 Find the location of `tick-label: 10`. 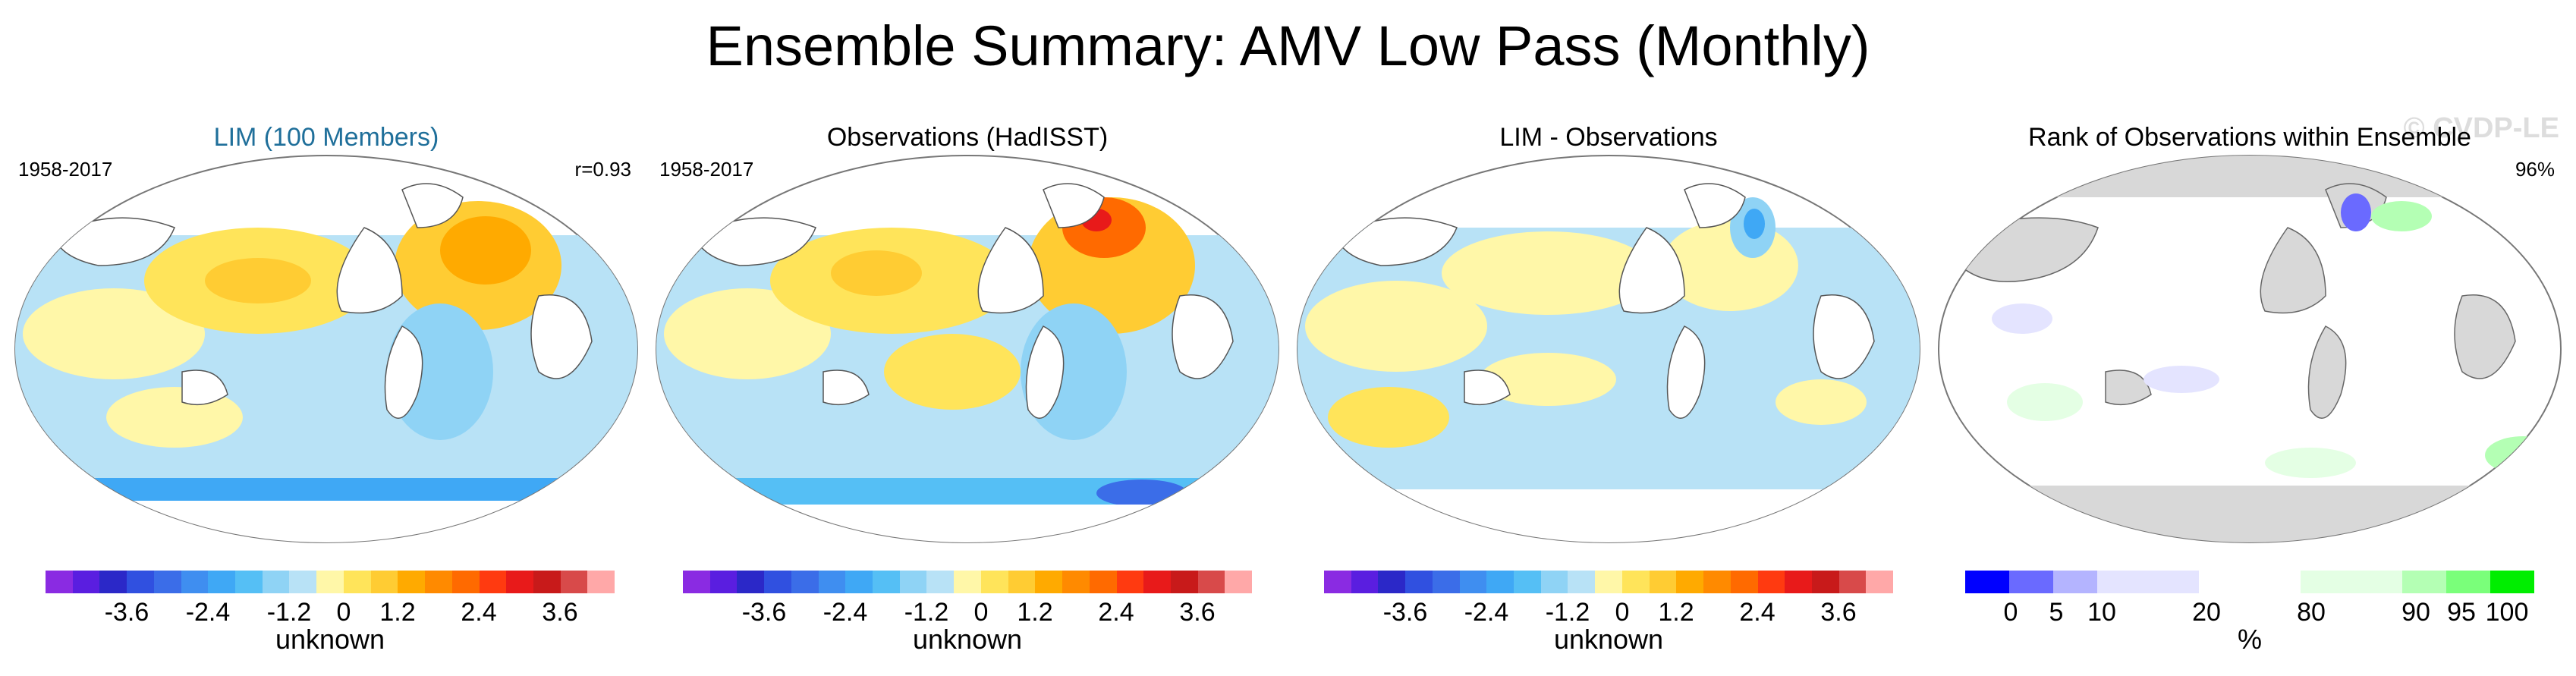

tick-label: 10 is located at coordinates (2101, 612).